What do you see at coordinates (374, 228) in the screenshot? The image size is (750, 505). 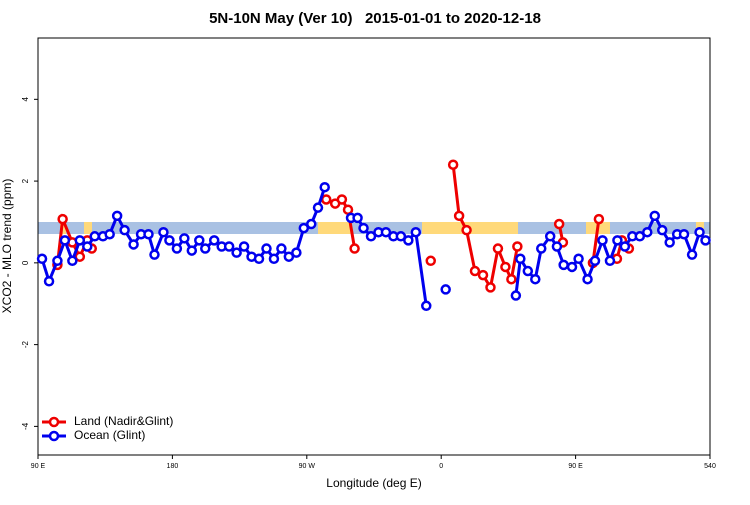 I see `ocean-strip` at bounding box center [374, 228].